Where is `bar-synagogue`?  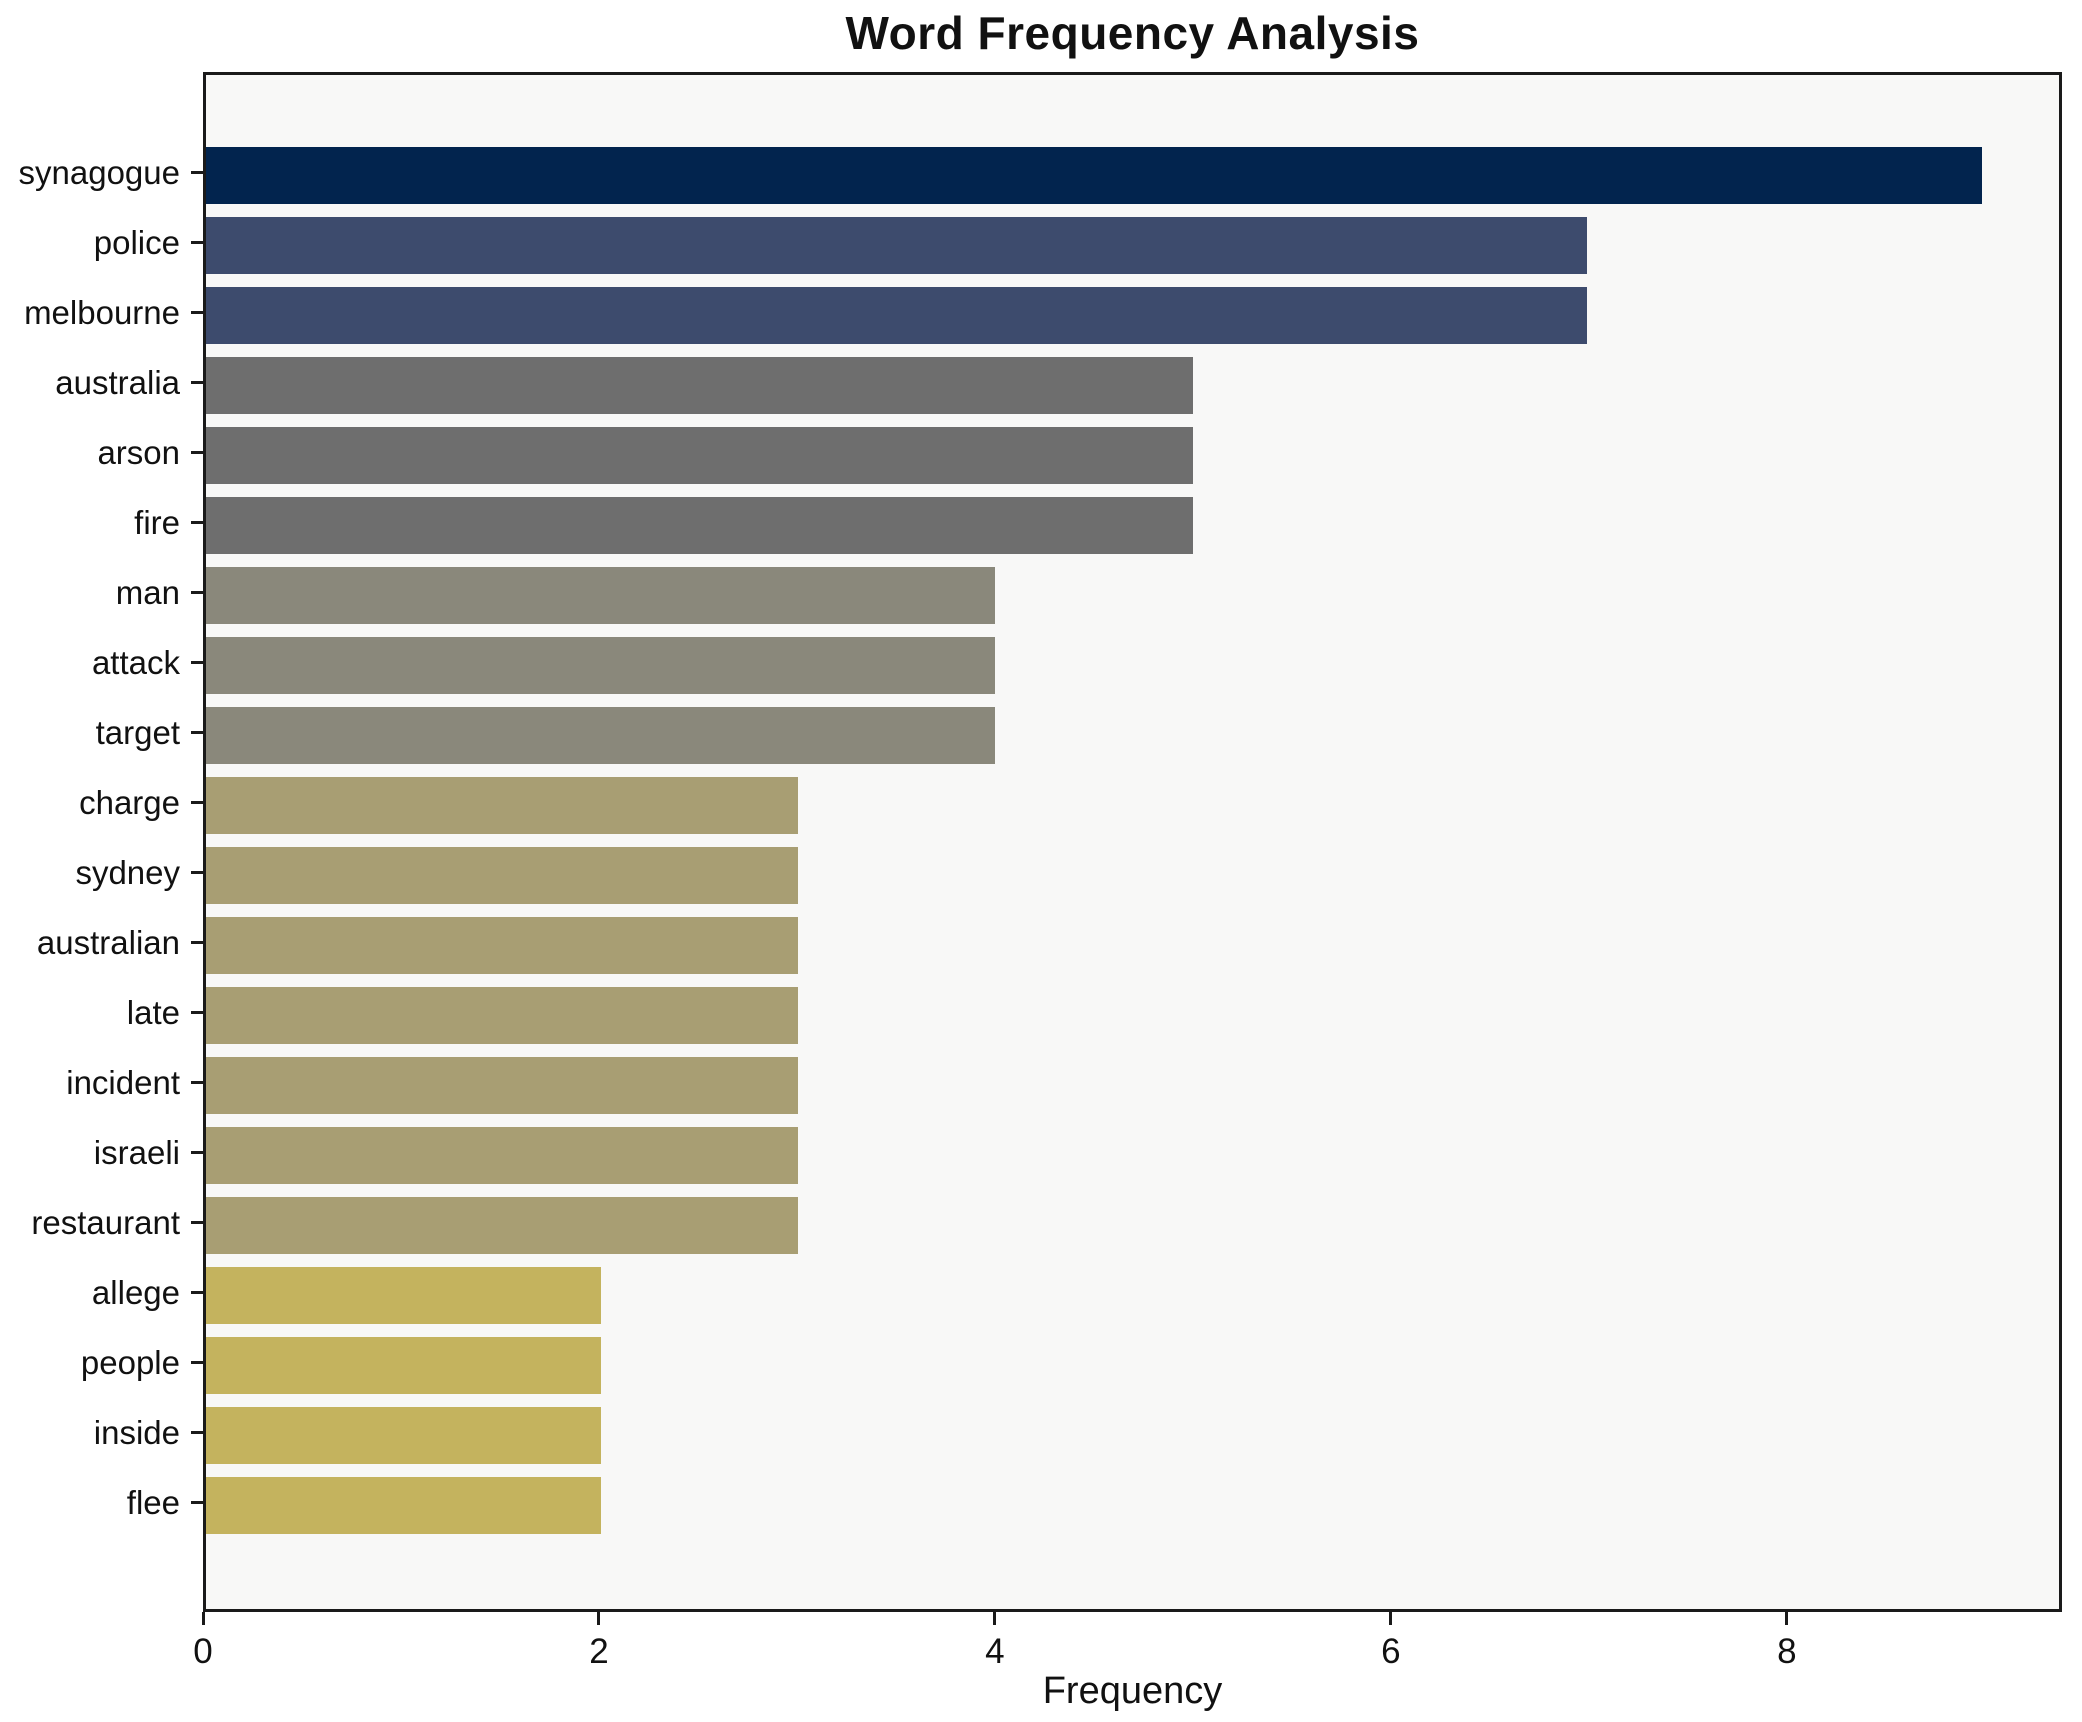 bar-synagogue is located at coordinates (1094, 175).